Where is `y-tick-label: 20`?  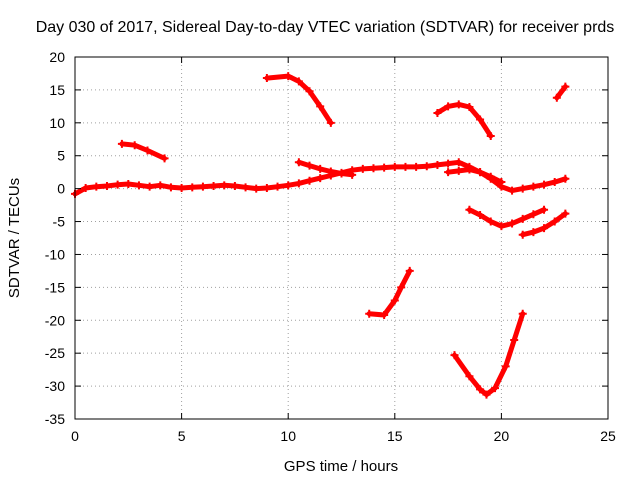 y-tick-label: 20 is located at coordinates (57, 57).